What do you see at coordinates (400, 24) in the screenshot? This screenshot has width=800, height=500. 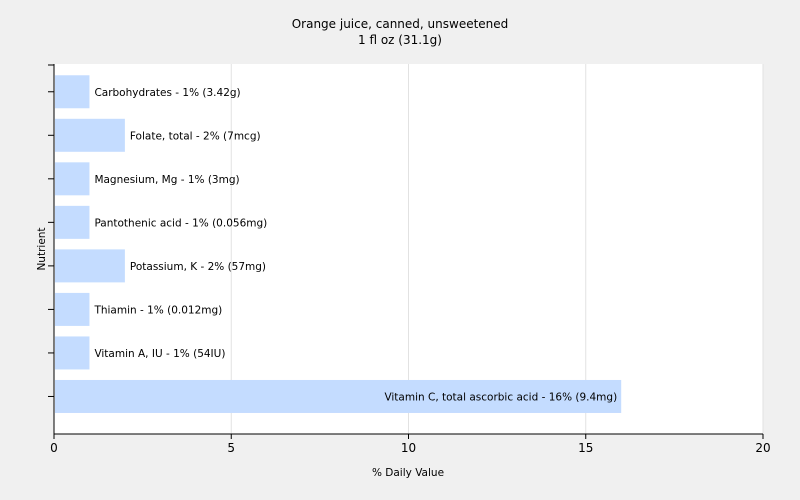 I see `chart-title: Orange juice, canned, unsweetened` at bounding box center [400, 24].